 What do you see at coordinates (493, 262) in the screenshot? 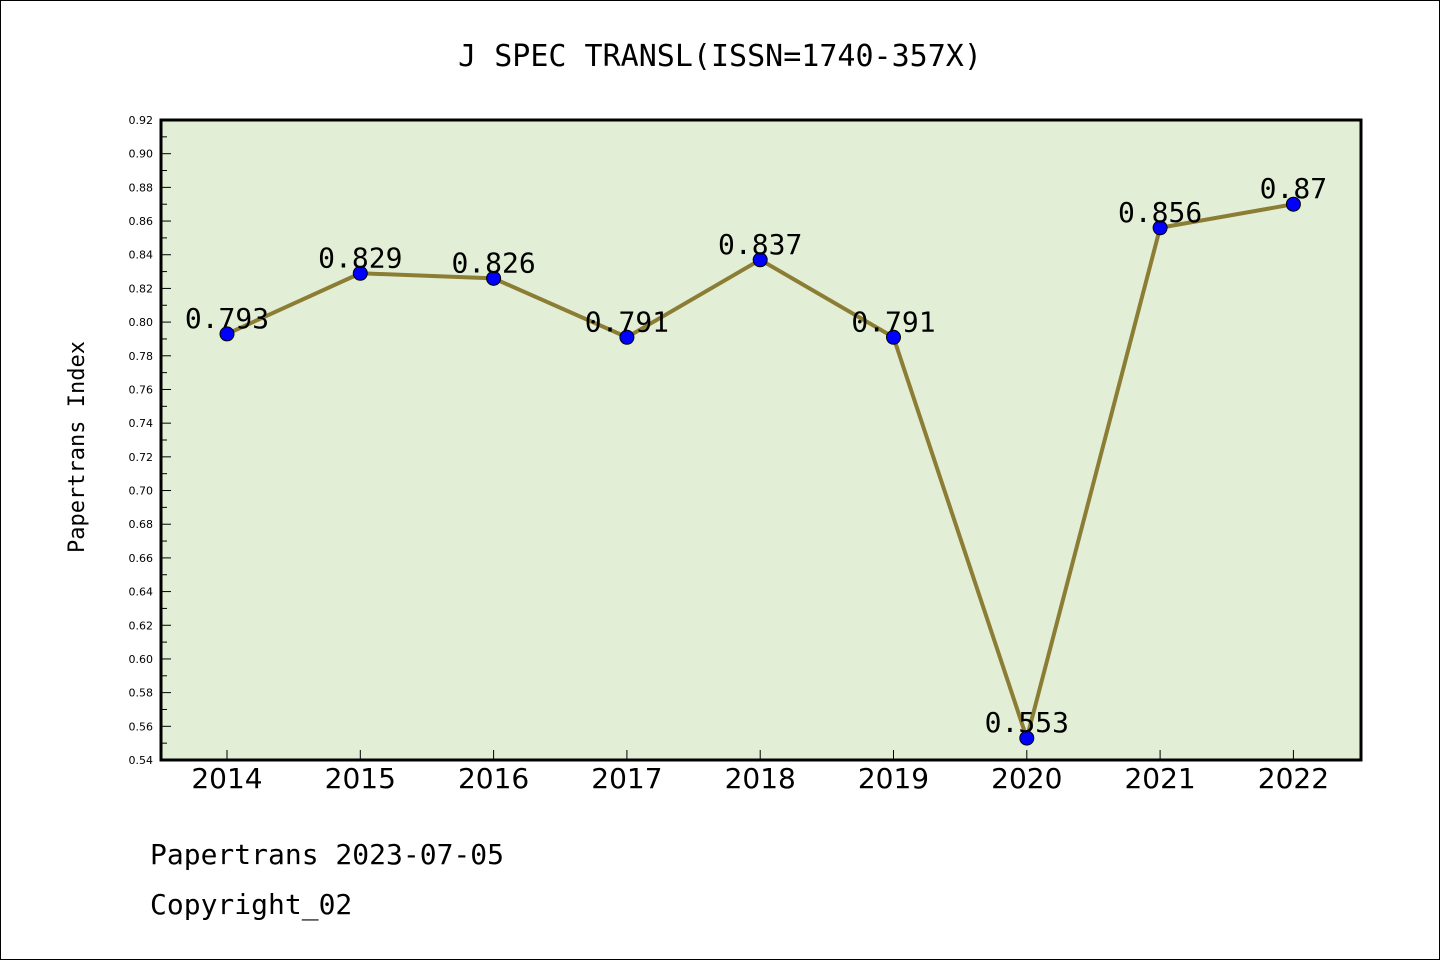
I see `data-label: 0.826` at bounding box center [493, 262].